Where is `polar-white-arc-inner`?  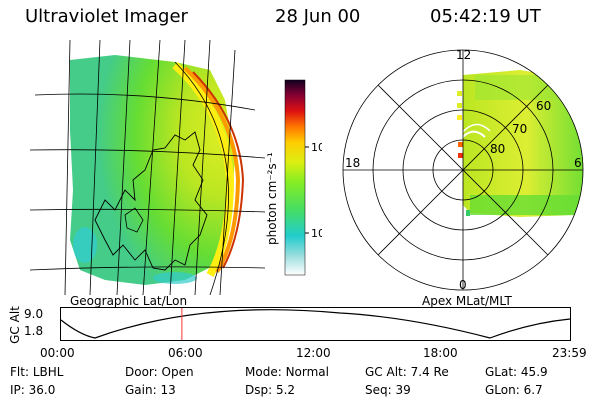
polar-white-arc-inner is located at coordinates (472, 135).